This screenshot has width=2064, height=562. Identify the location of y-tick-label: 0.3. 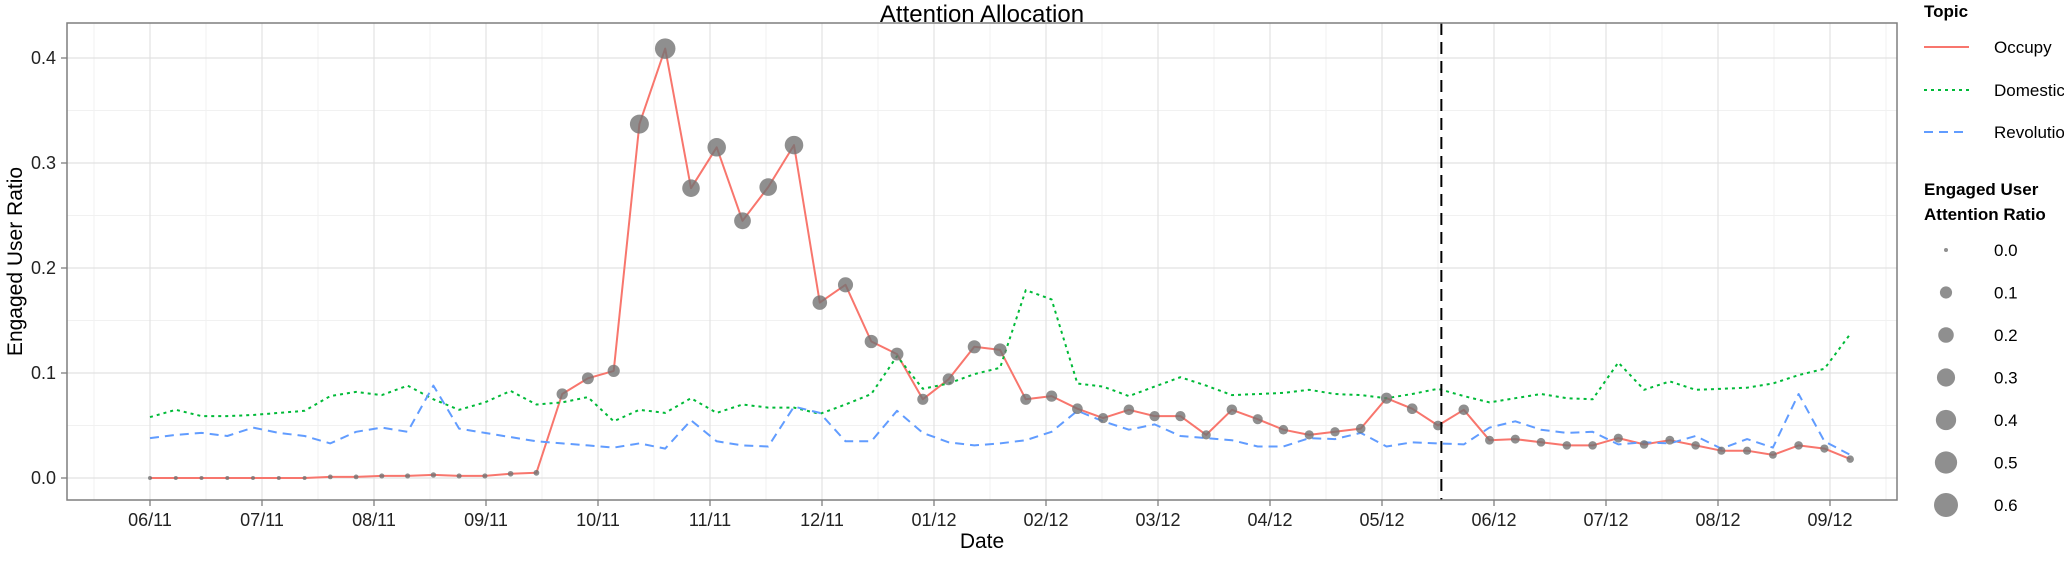
(43, 163).